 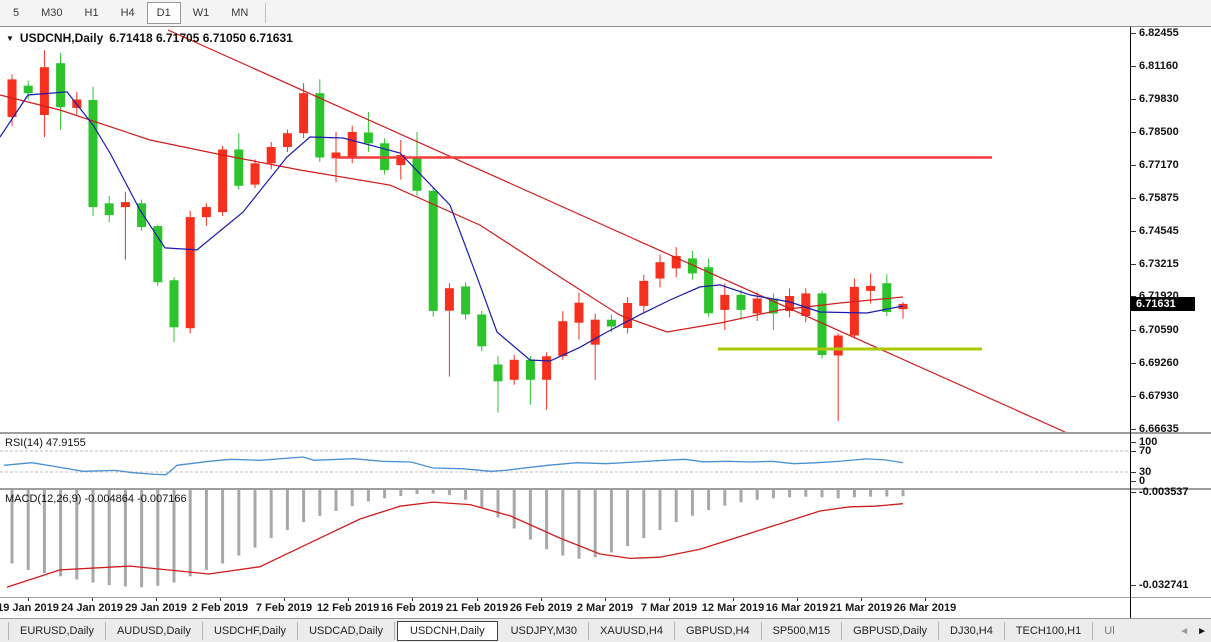 What do you see at coordinates (1148, 442) in the screenshot?
I see `rsi-axis-label: 100` at bounding box center [1148, 442].